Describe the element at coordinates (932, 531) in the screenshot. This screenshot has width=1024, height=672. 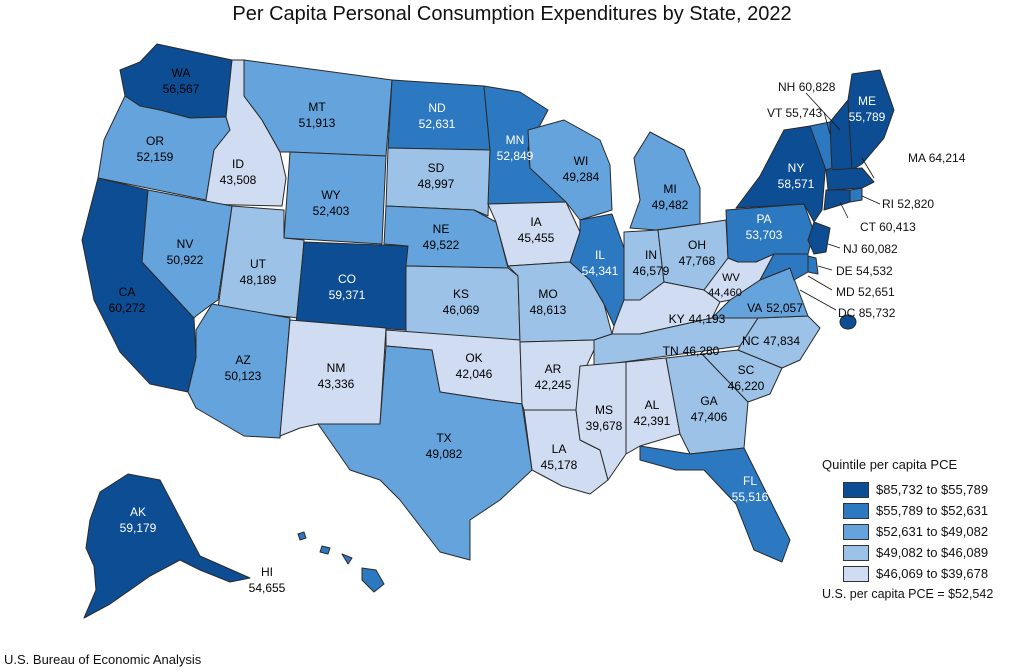
I see `legend-label: $52,631 to $49,082` at that location.